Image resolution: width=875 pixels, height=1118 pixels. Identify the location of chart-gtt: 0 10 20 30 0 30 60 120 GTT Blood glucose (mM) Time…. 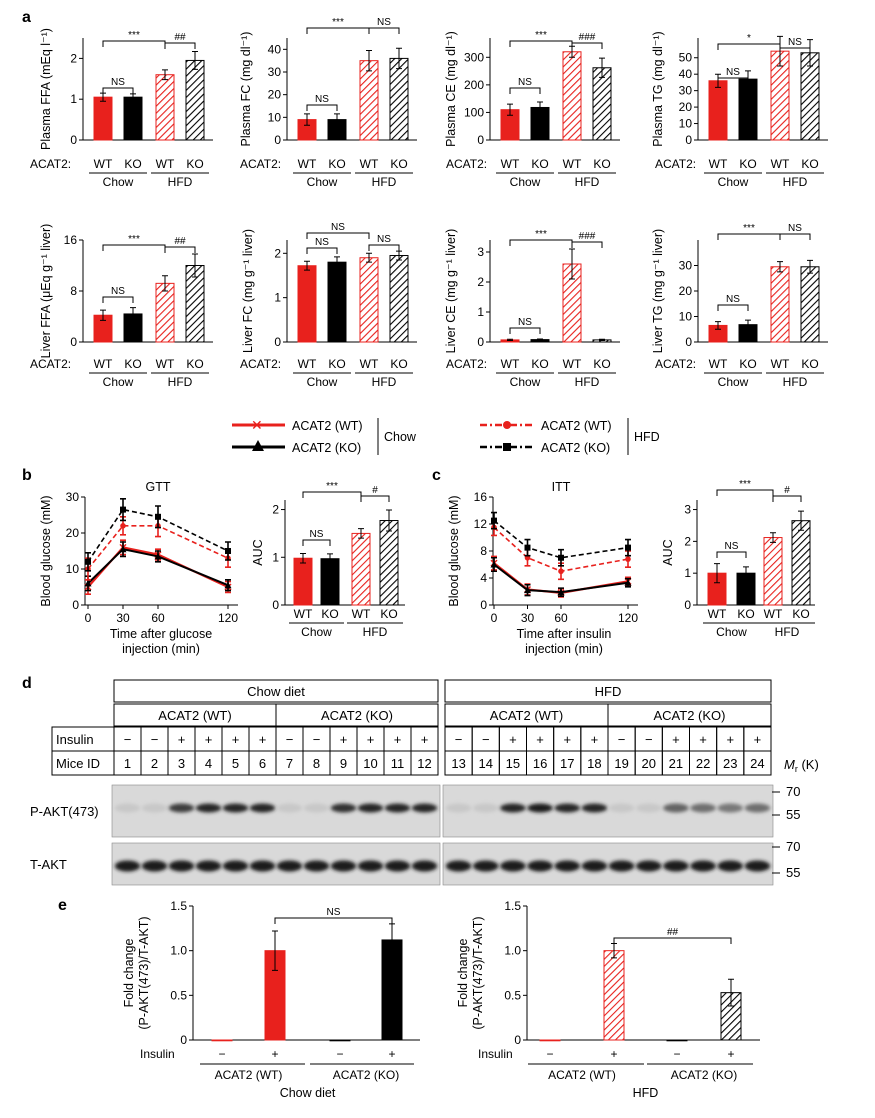
(138, 568).